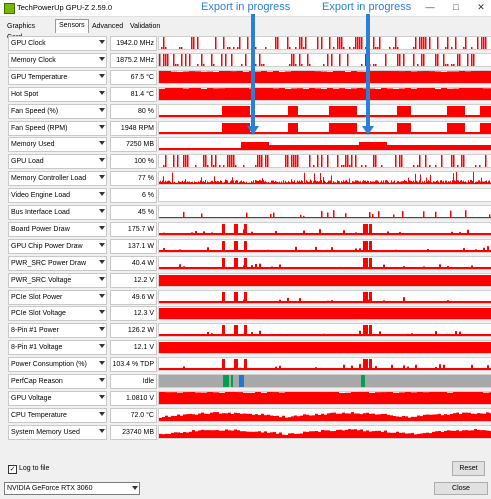  I want to click on sensor-label-dropdown: Video Engine Load, so click(57, 196).